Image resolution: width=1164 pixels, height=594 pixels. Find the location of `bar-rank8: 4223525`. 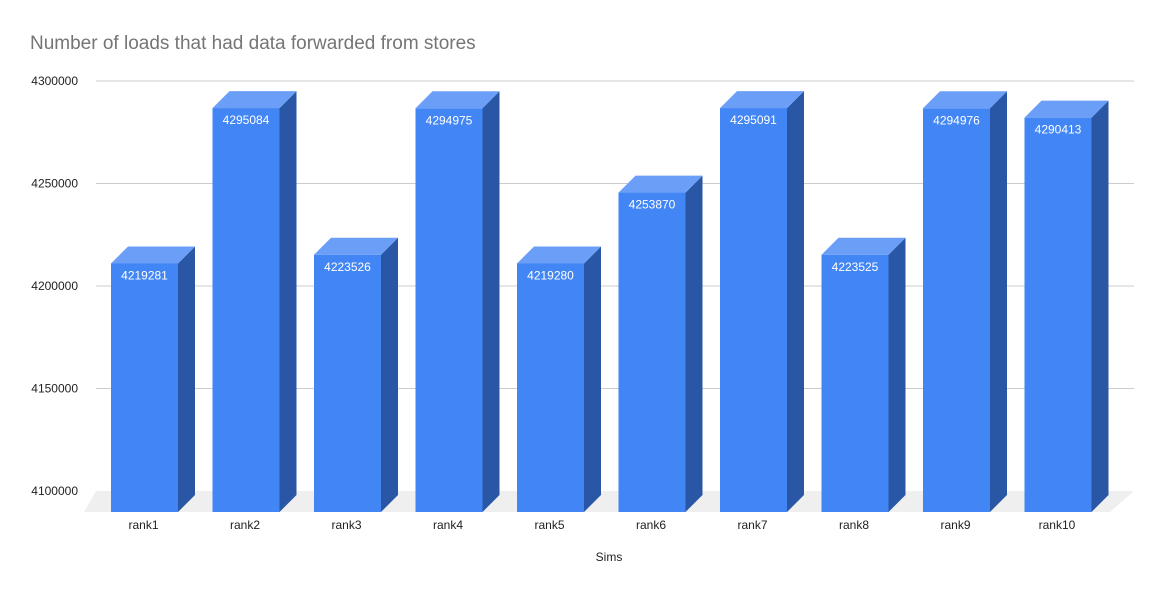

bar-rank8: 4223525 is located at coordinates (863, 374).